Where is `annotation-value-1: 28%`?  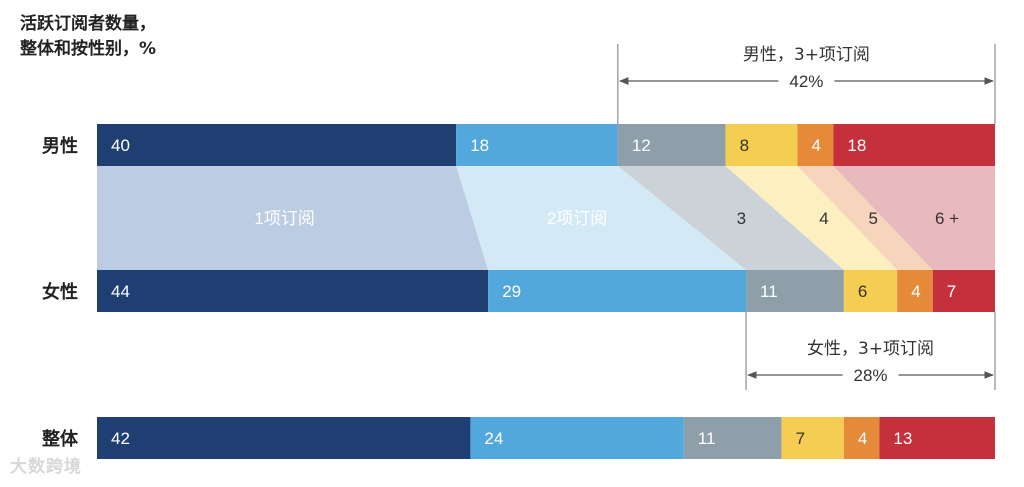 annotation-value-1: 28% is located at coordinates (871, 375).